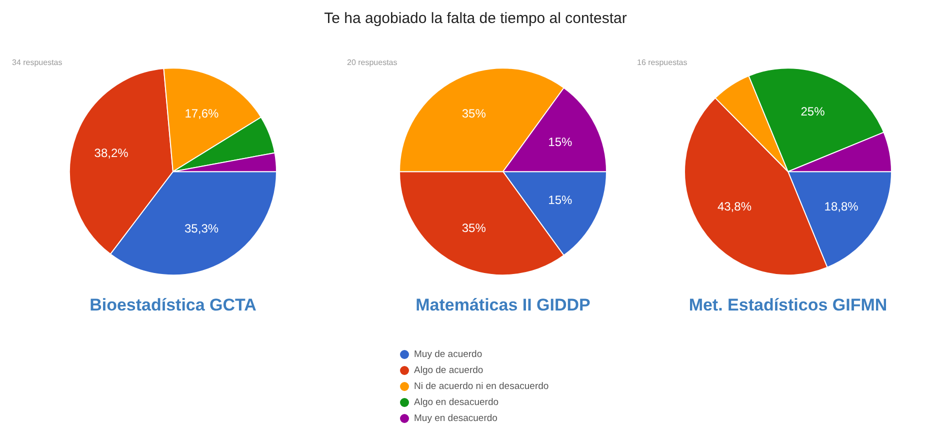 The image size is (951, 437). Describe the element at coordinates (111, 153) in the screenshot. I see `data-label: 38,2%` at that location.